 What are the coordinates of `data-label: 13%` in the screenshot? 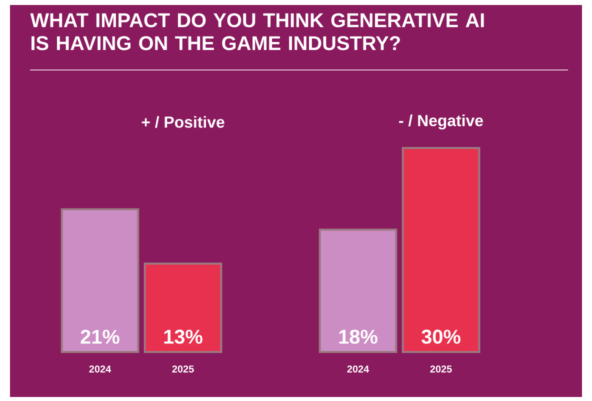 It's located at (183, 337).